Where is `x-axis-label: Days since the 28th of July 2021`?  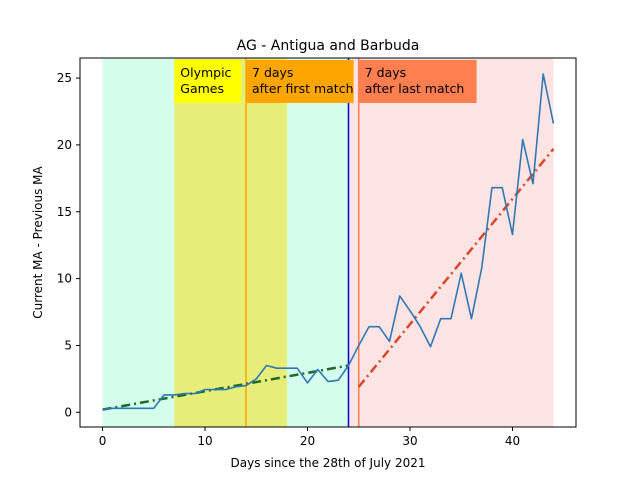 x-axis-label: Days since the 28th of July 2021 is located at coordinates (328, 463).